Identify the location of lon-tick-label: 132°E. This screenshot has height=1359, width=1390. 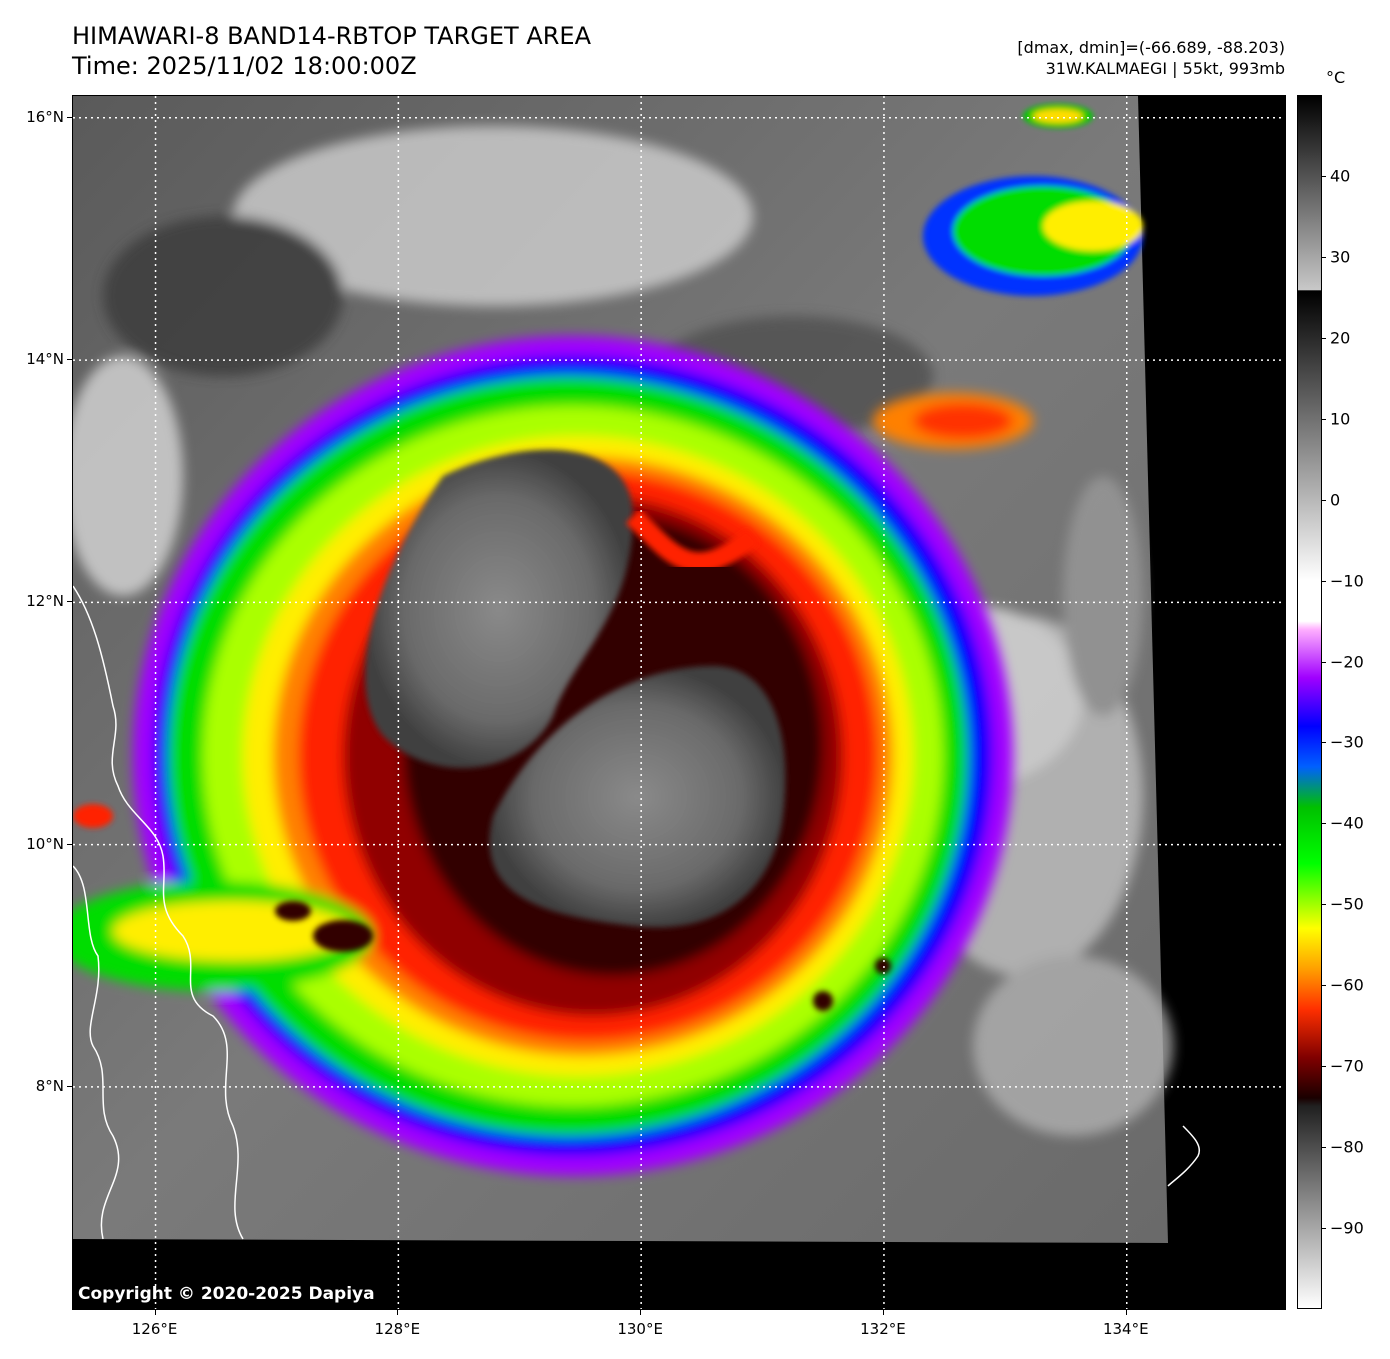
(883, 1329).